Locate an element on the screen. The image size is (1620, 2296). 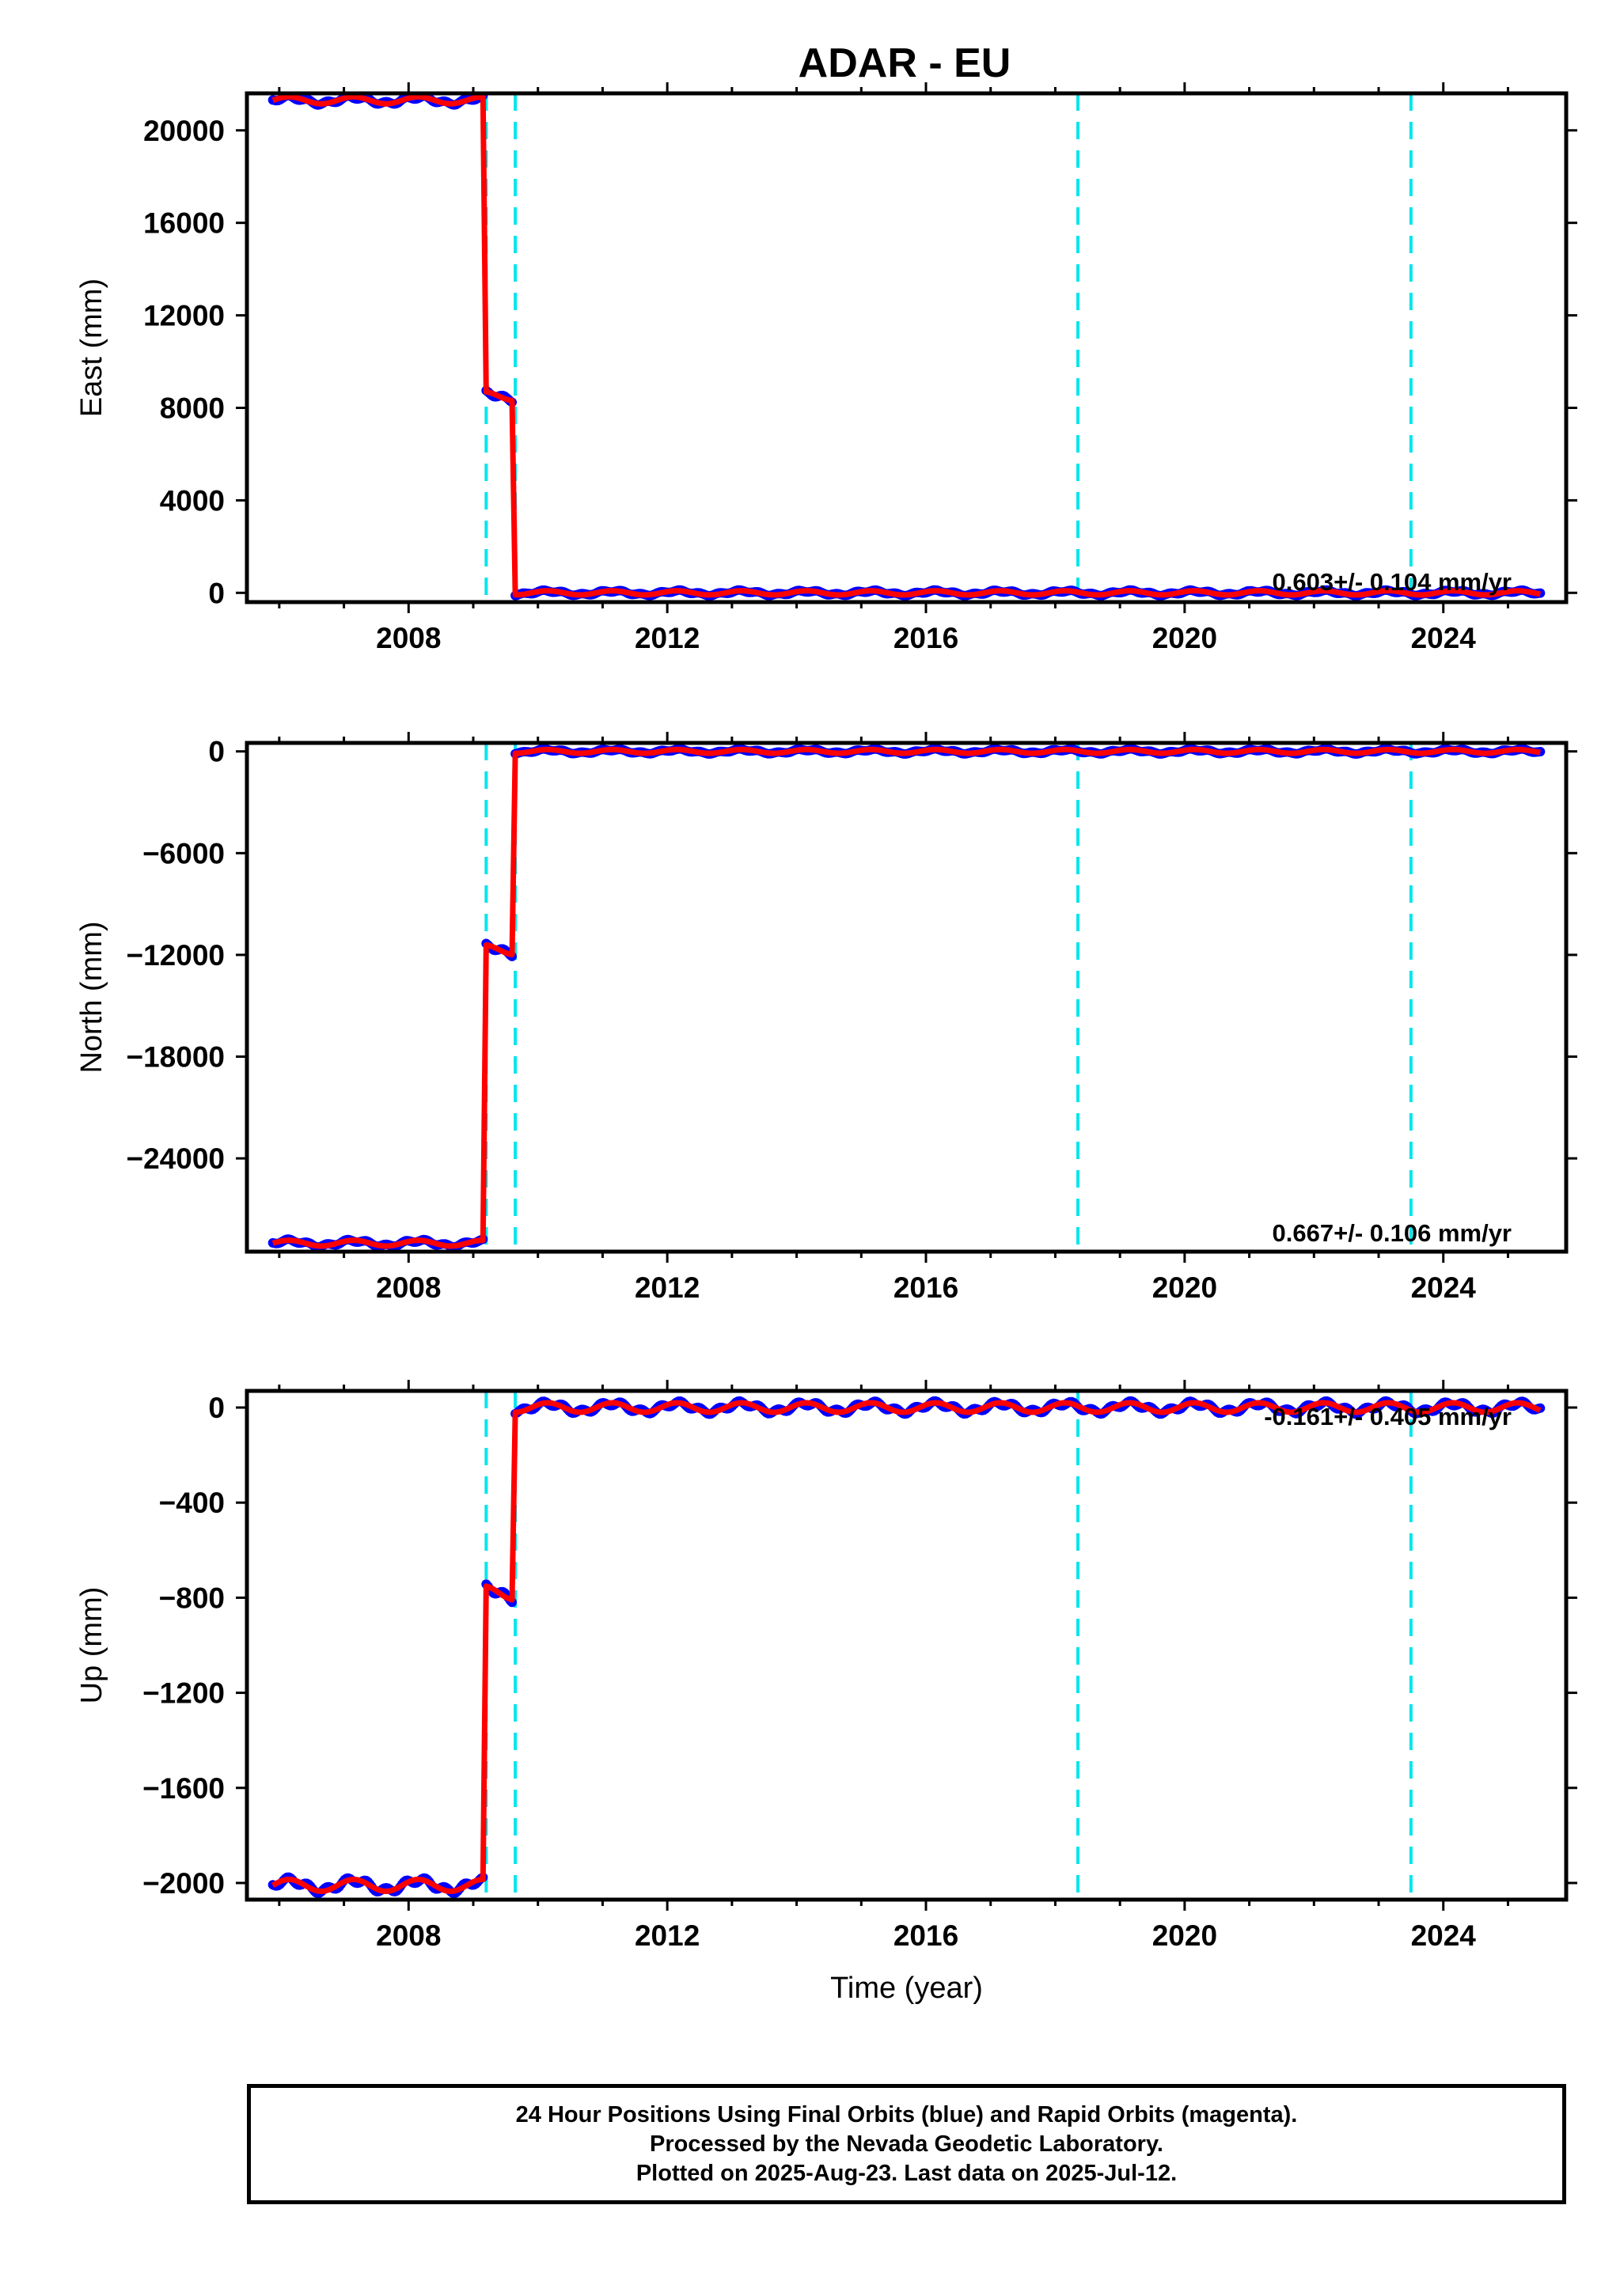
y-tick-label-east-0: 0 is located at coordinates (216, 593).